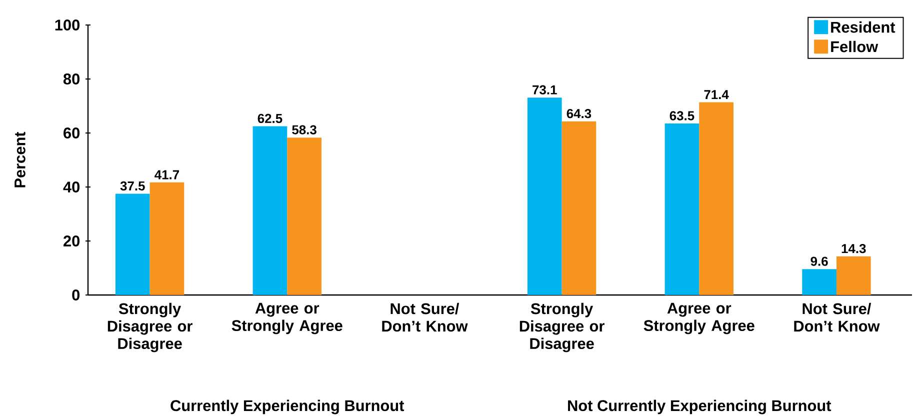 The height and width of the screenshot is (419, 913). What do you see at coordinates (270, 119) in the screenshot?
I see `data-label: 62.5` at bounding box center [270, 119].